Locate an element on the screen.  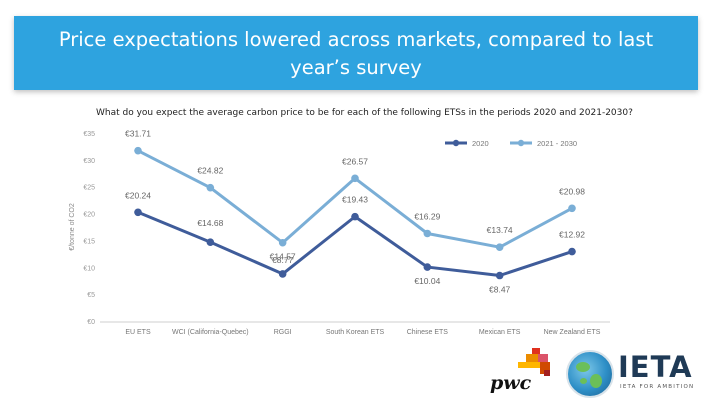
x-tick-label: WCI (California-Quebec) is located at coordinates (210, 332).